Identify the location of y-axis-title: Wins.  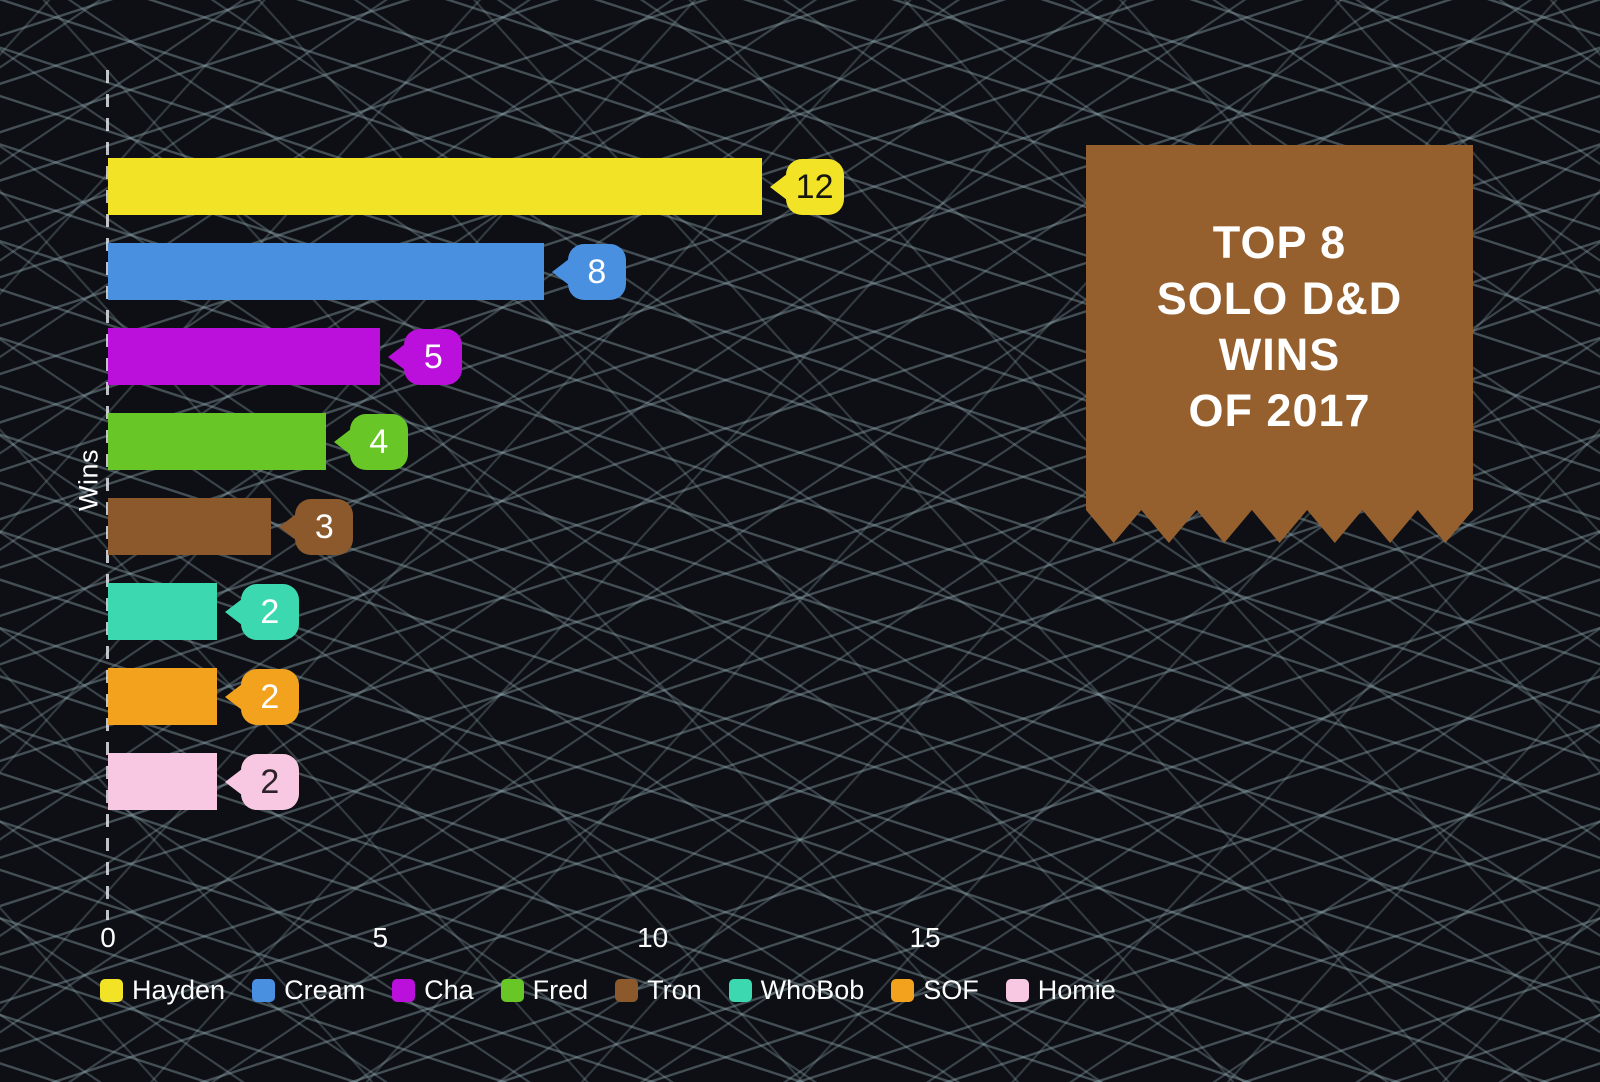
(88, 480).